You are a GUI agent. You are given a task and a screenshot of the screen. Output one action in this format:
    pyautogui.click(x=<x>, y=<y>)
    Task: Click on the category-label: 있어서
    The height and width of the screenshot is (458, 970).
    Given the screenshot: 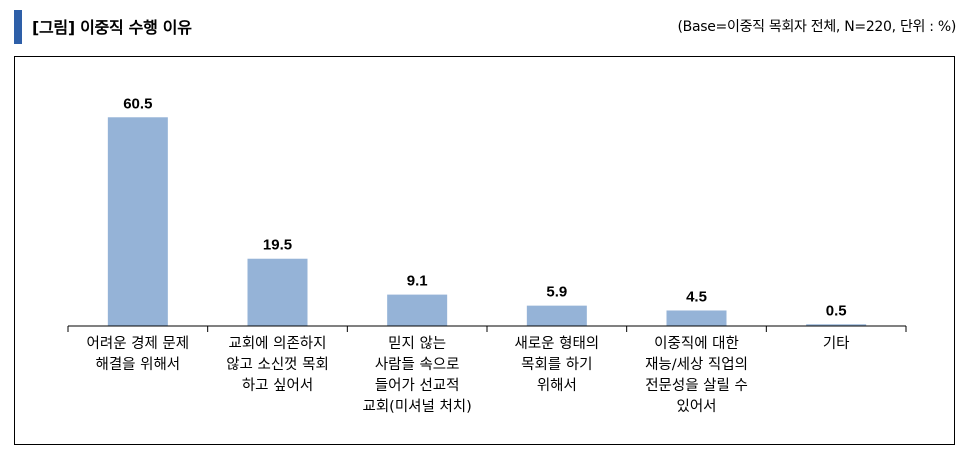 What is the action you would take?
    pyautogui.click(x=696, y=406)
    